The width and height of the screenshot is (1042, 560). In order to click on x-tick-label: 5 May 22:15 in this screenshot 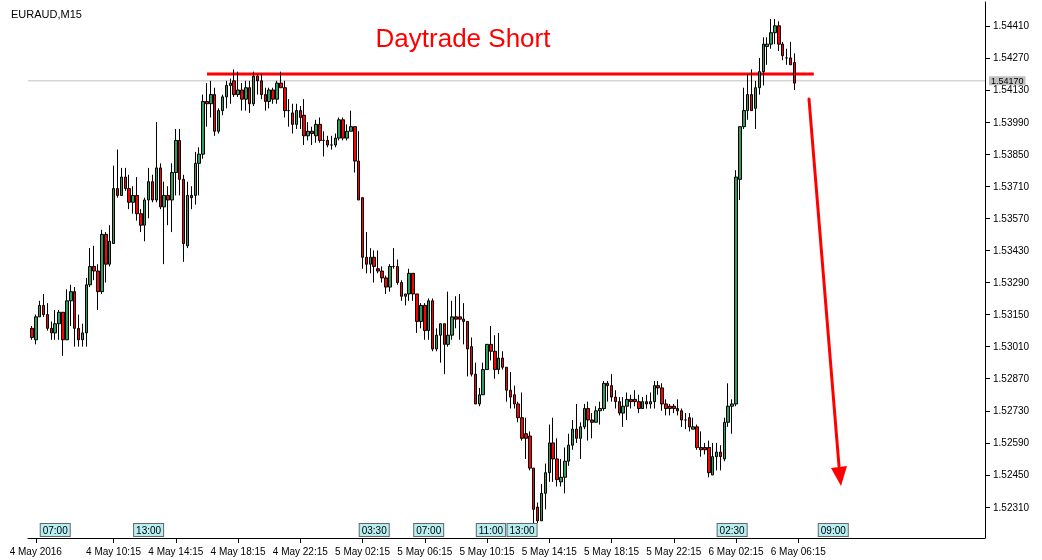, I will do `click(674, 551)`.